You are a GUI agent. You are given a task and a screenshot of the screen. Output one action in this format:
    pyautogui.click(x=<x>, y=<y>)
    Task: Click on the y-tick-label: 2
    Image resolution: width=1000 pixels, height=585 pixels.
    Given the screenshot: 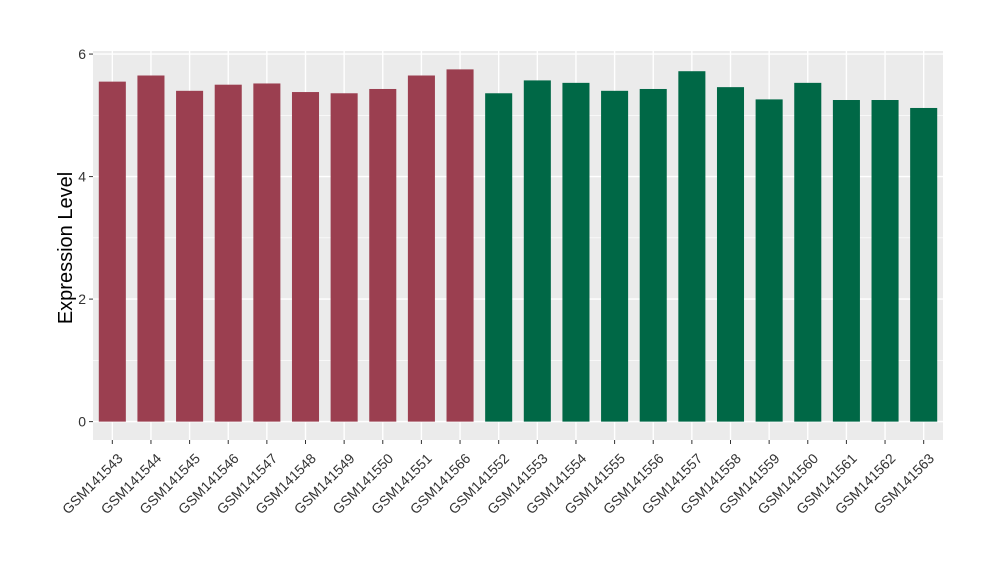 What is the action you would take?
    pyautogui.click(x=82, y=299)
    